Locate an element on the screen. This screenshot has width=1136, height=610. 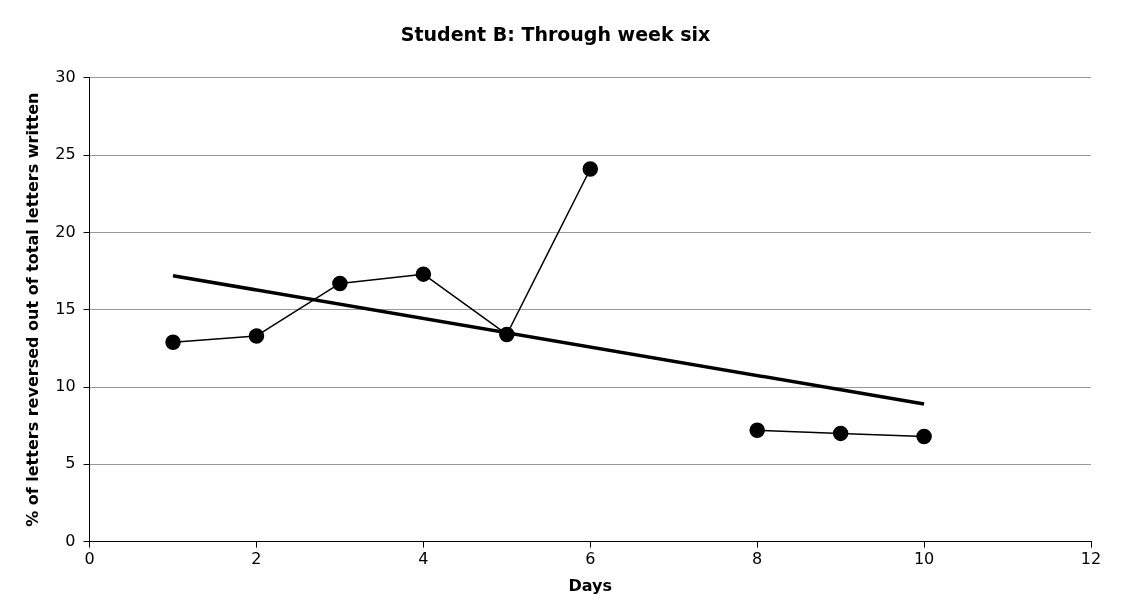
y-tick-label: 25 is located at coordinates (65, 154).